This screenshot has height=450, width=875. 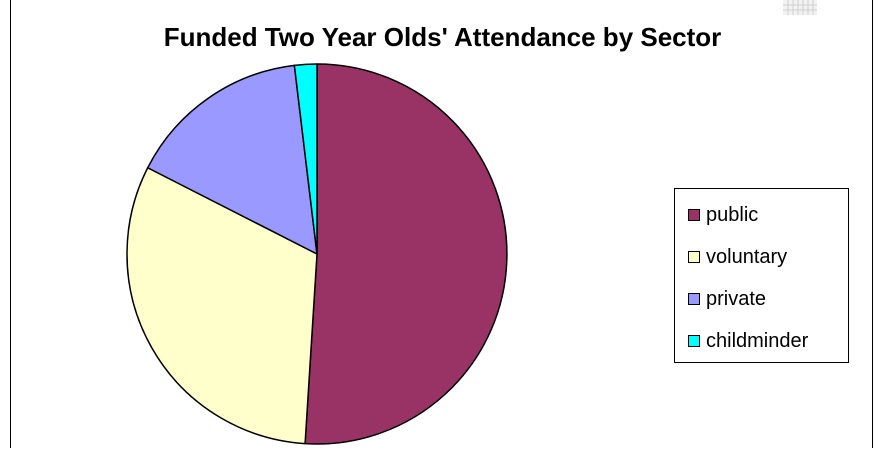 I want to click on legend-item-public: public, so click(x=723, y=215).